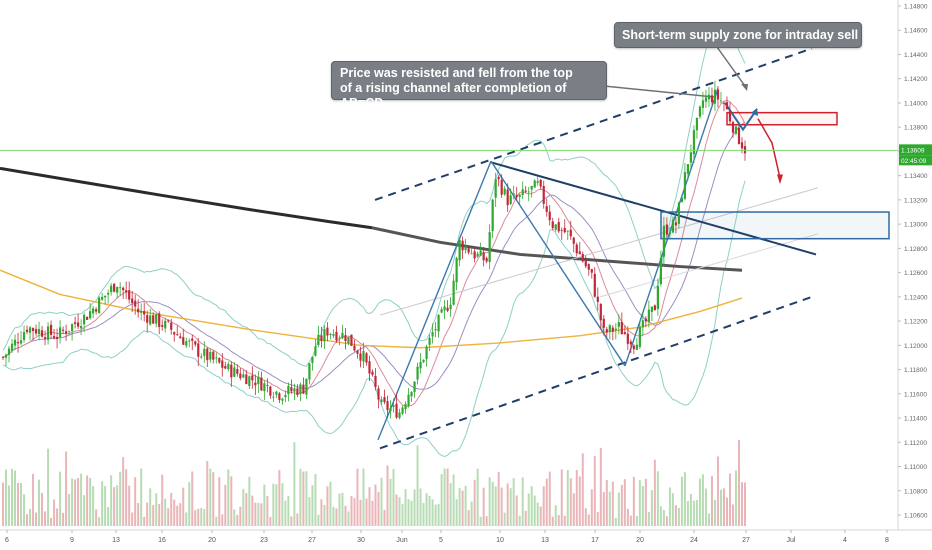 Image resolution: width=932 pixels, height=550 pixels. What do you see at coordinates (186, 198) in the screenshot?
I see `moving-average-long` at bounding box center [186, 198].